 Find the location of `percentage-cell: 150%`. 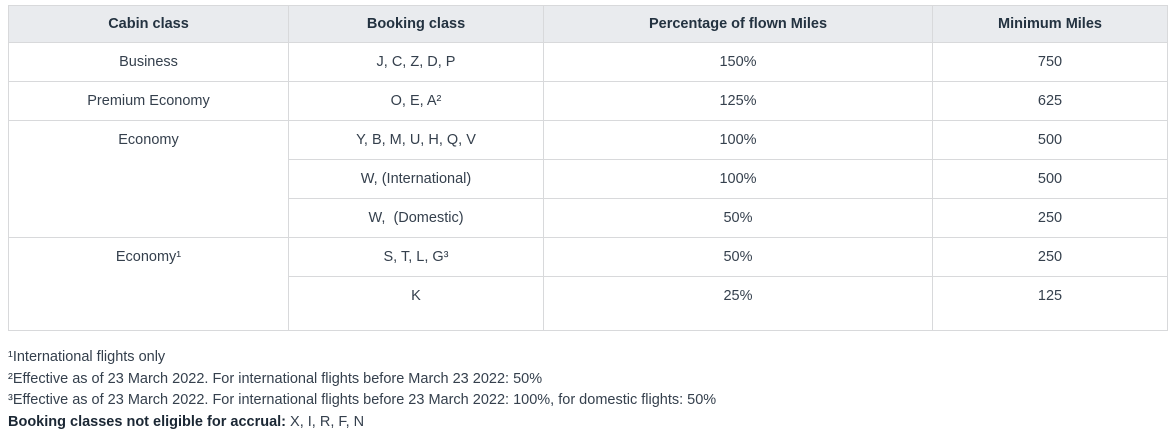

percentage-cell: 150% is located at coordinates (738, 62).